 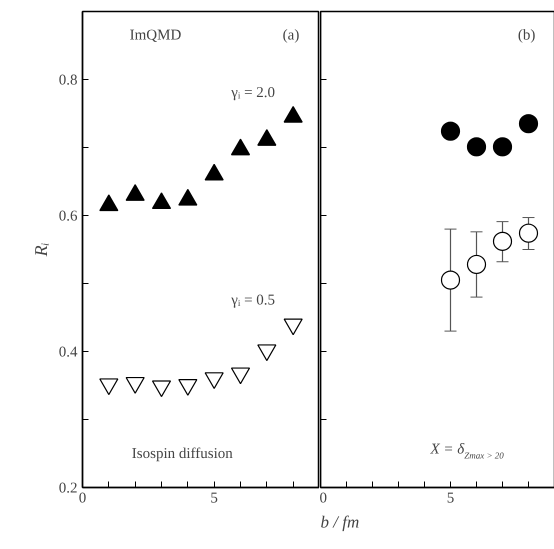 I want to click on annotation: ImQMD, so click(x=156, y=35).